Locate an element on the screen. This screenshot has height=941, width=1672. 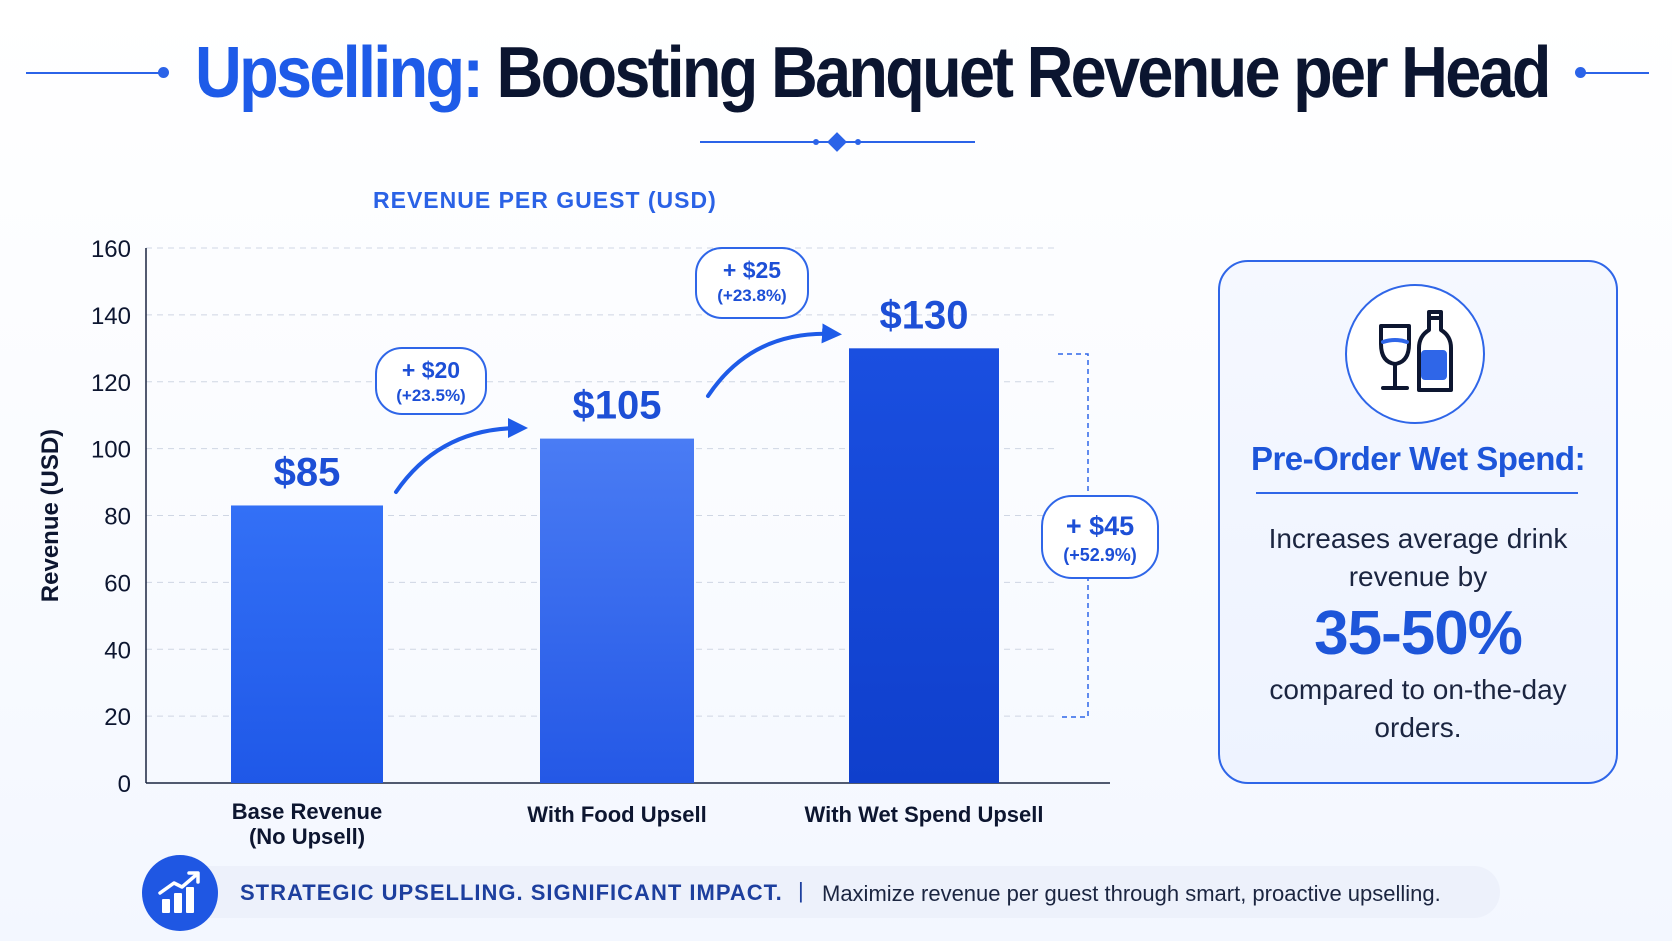
wine-bottle-icon is located at coordinates (1415, 354).